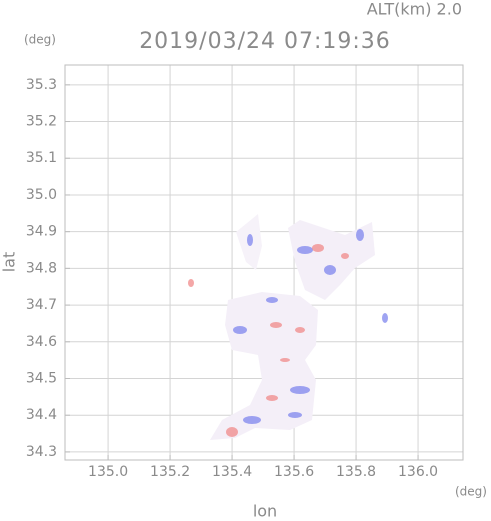 The image size is (491, 521). I want to click on x-tick-label: 135.6, so click(294, 472).